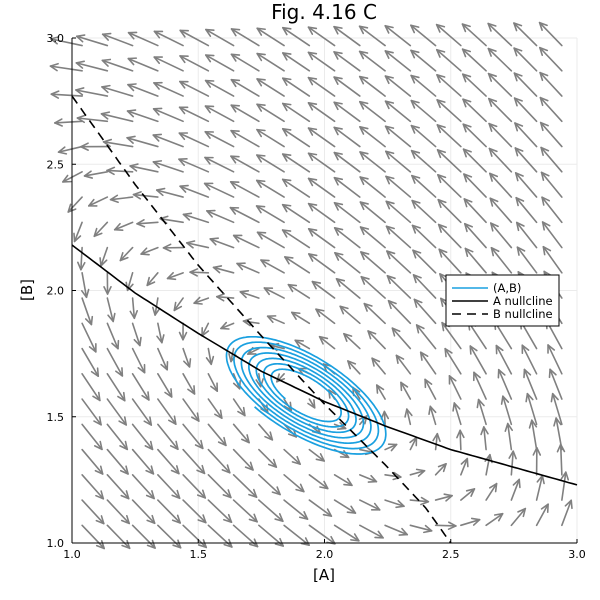  What do you see at coordinates (56, 38) in the screenshot?
I see `y-tick-label: 3.0` at bounding box center [56, 38].